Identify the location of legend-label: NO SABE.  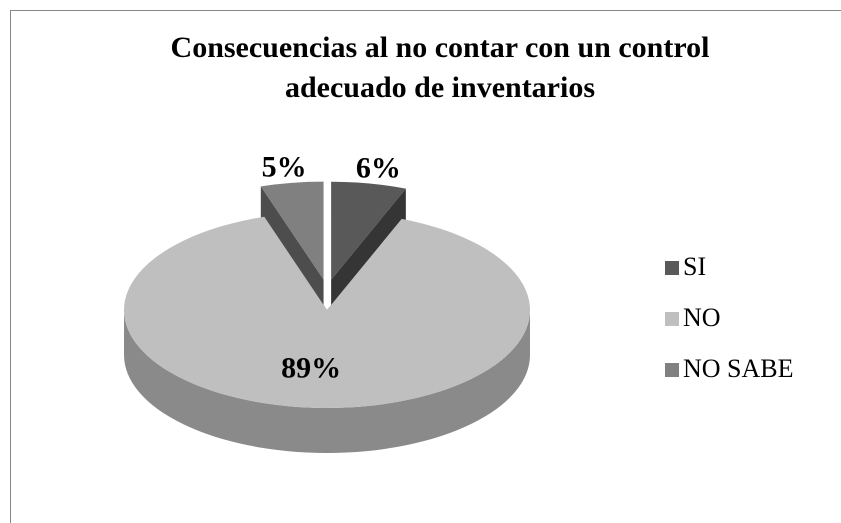
(738, 368).